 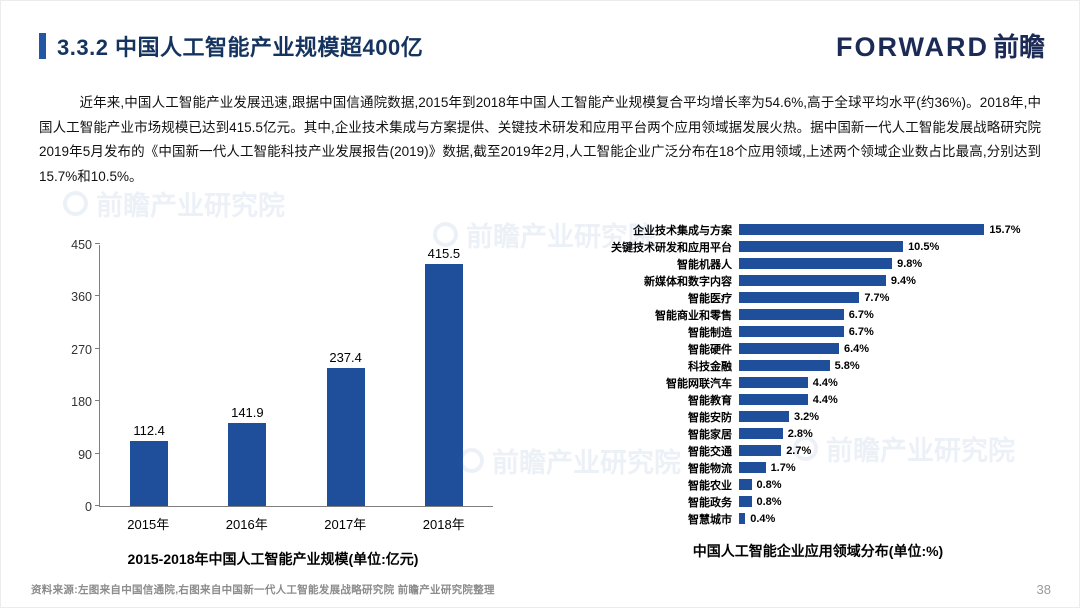 What do you see at coordinates (710, 502) in the screenshot?
I see `category-label: 智能政务` at bounding box center [710, 502].